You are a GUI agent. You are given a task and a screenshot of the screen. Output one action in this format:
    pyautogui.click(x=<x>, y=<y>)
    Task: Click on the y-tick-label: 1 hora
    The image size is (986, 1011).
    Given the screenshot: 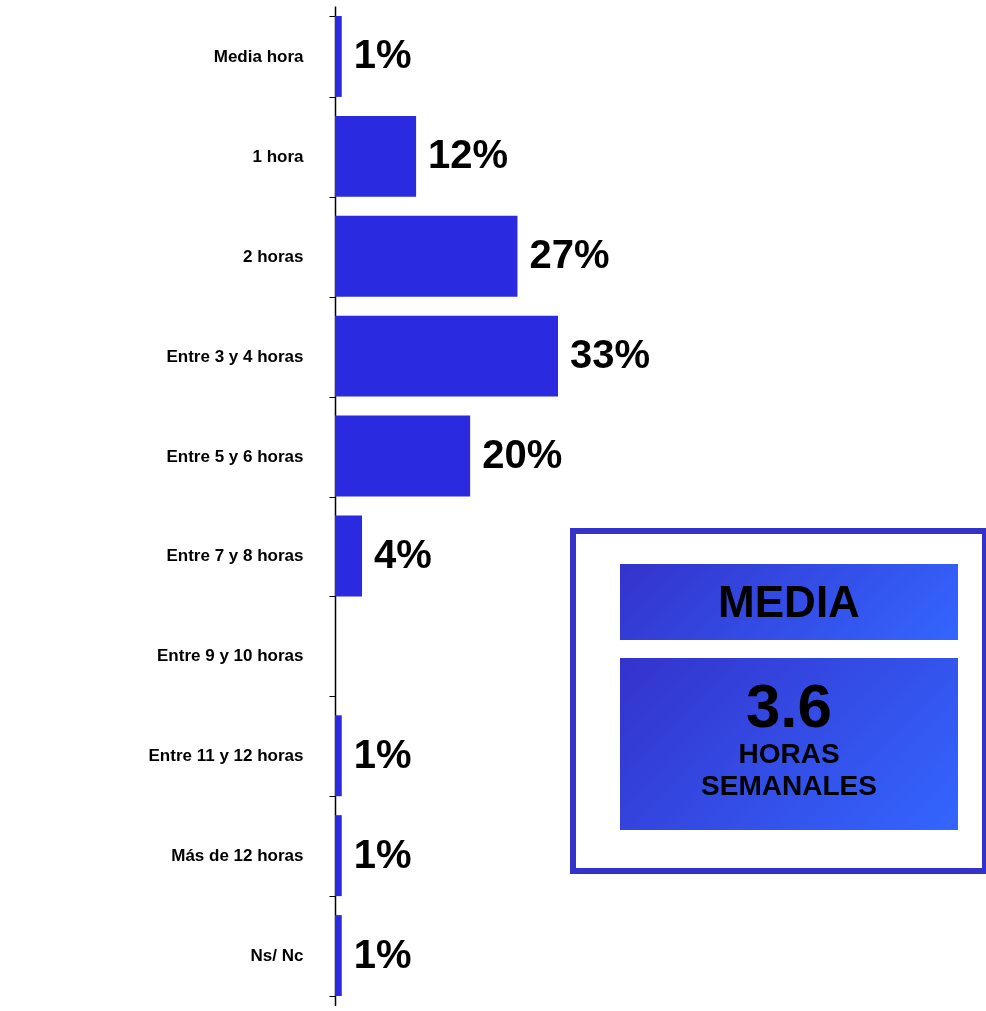 What is the action you would take?
    pyautogui.click(x=278, y=156)
    